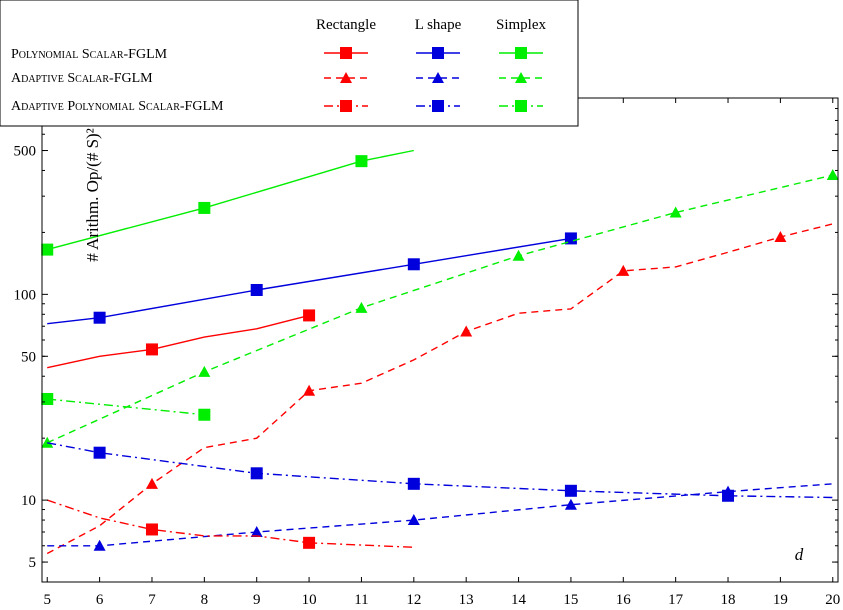  Describe the element at coordinates (521, 25) in the screenshot. I see `legend-header-simplex: Simplex` at that location.